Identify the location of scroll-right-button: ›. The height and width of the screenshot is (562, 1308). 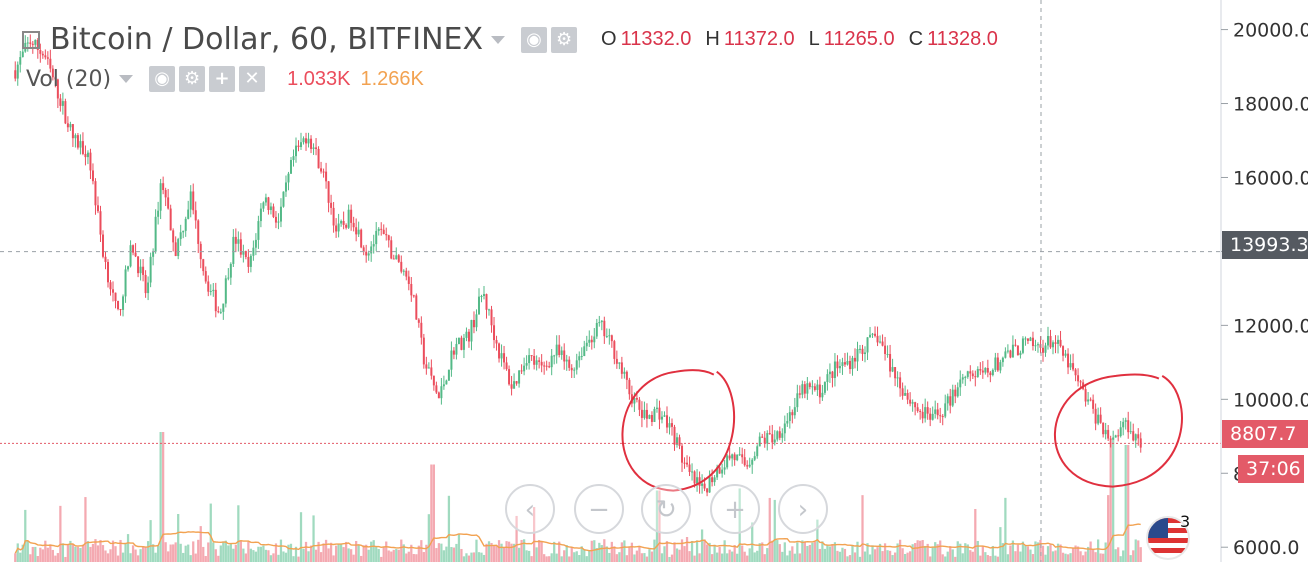
(803, 509).